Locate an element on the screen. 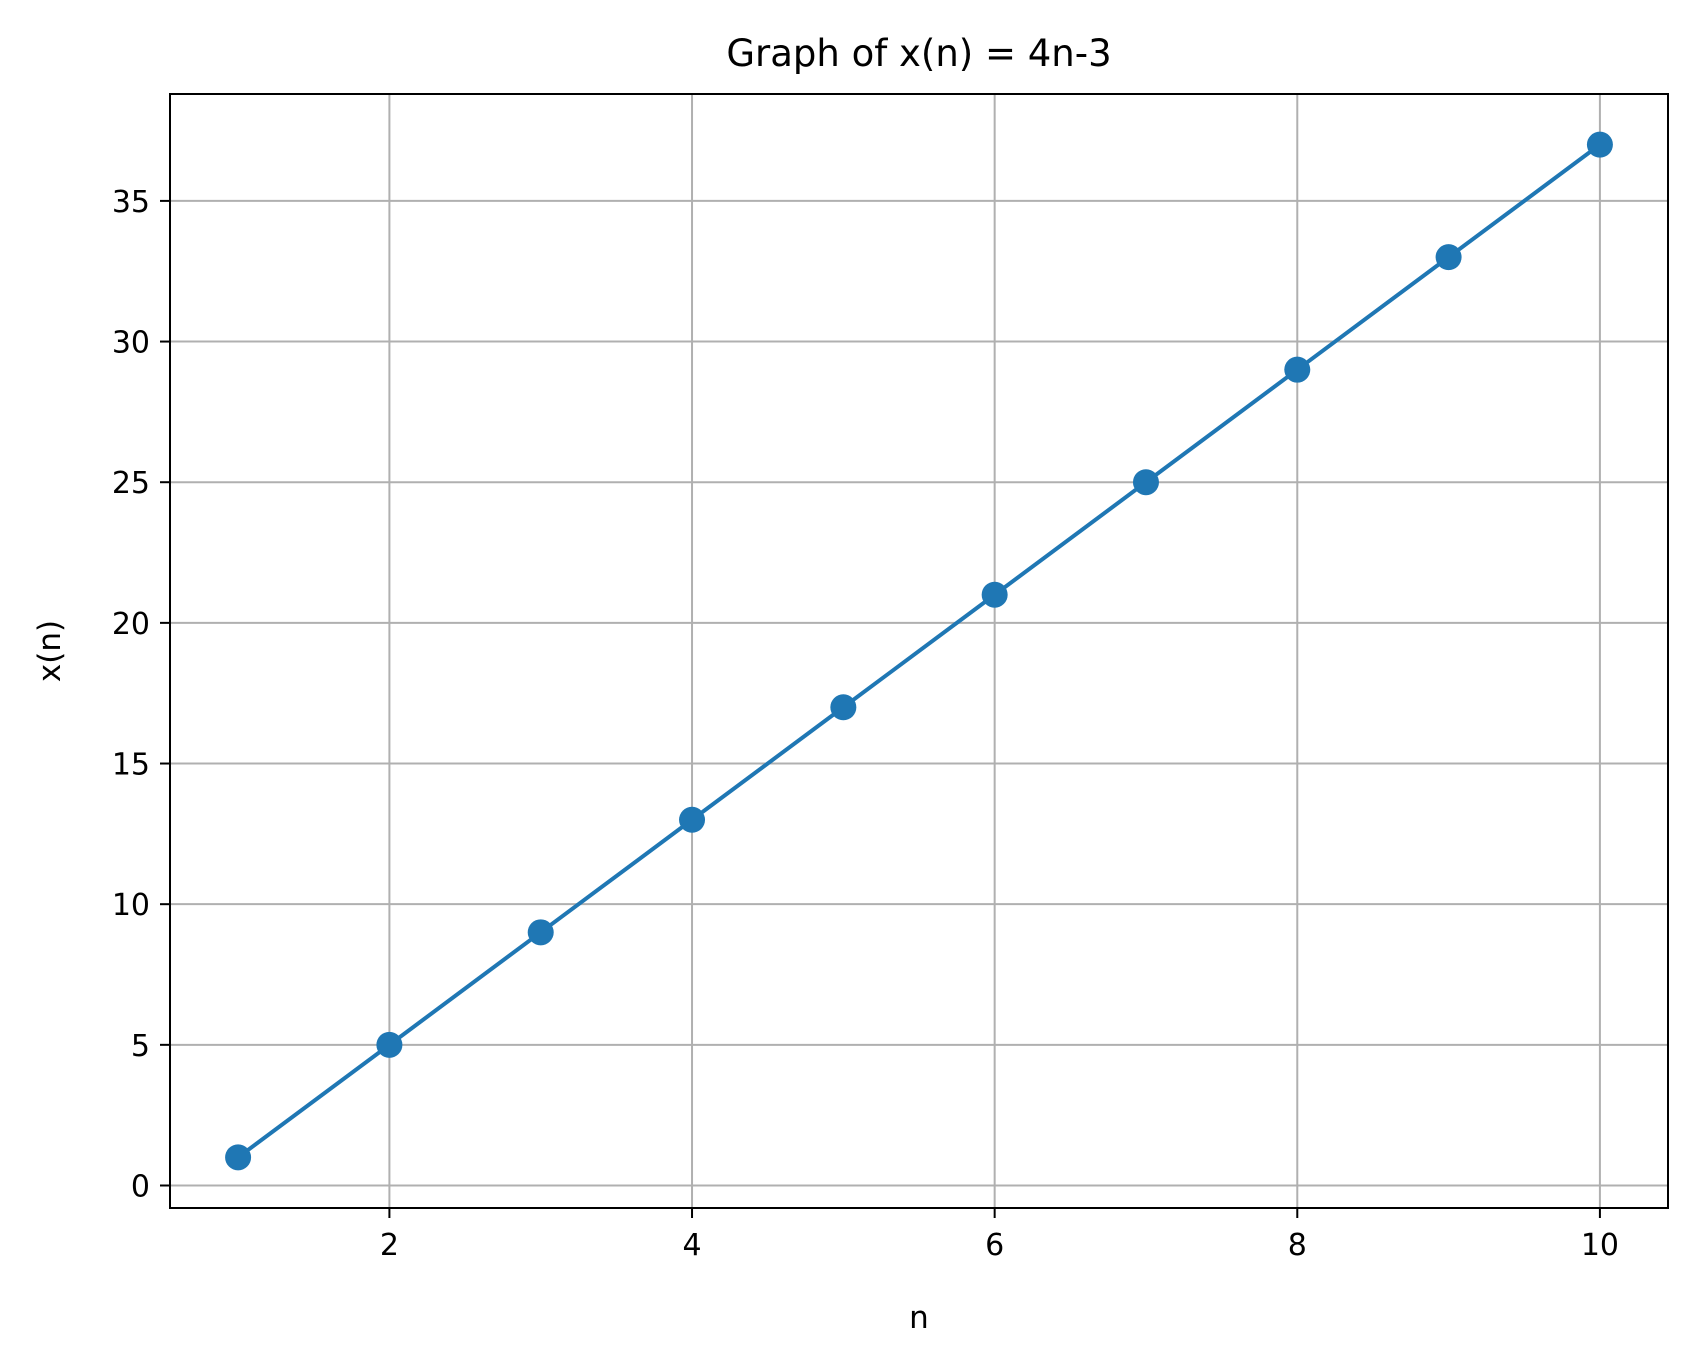 This screenshot has width=1686, height=1357. y-tick-label: 5 is located at coordinates (140, 1046).